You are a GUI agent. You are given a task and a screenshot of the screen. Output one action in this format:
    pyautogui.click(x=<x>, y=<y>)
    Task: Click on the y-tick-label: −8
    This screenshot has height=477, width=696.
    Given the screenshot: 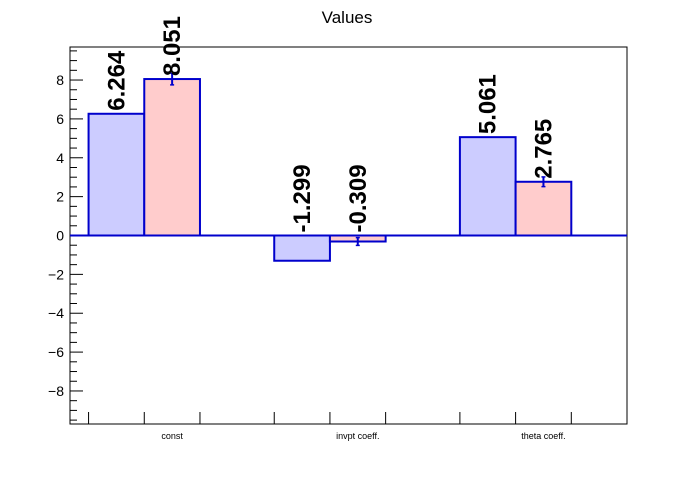 What is the action you would take?
    pyautogui.click(x=56, y=391)
    